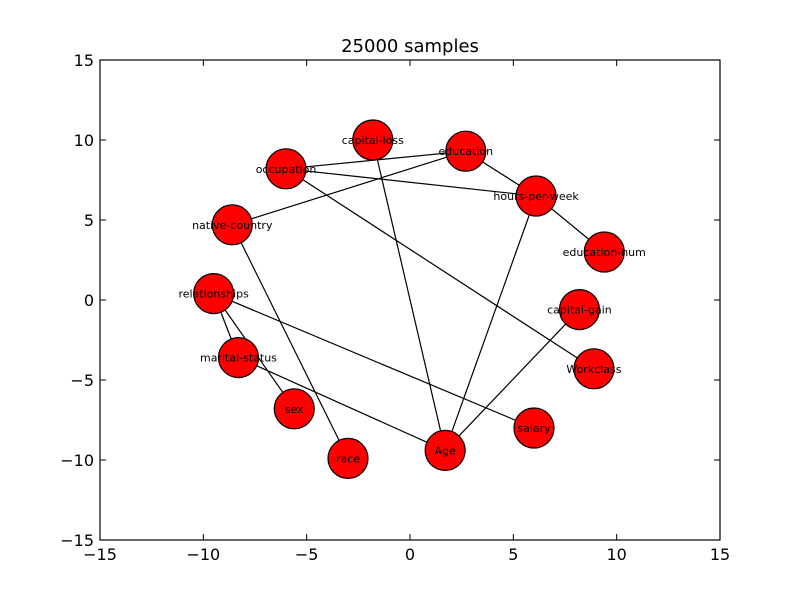 This screenshot has height=600, width=800. What do you see at coordinates (82, 380) in the screenshot?
I see `y-tick-label: −5` at bounding box center [82, 380].